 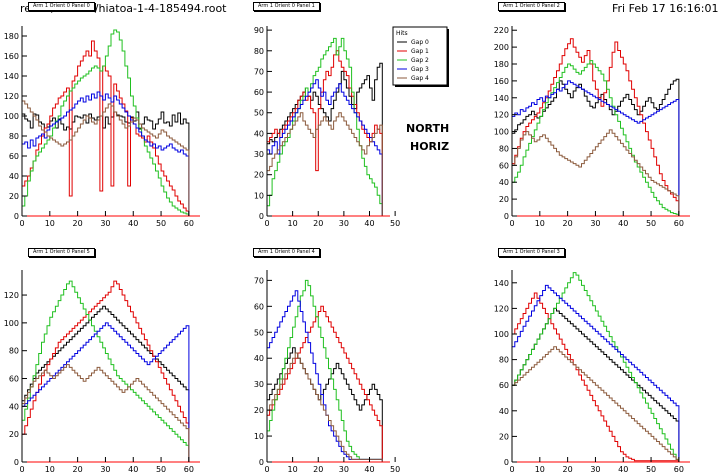 I want to click on legend-entry: Gap 2, so click(x=420, y=60).